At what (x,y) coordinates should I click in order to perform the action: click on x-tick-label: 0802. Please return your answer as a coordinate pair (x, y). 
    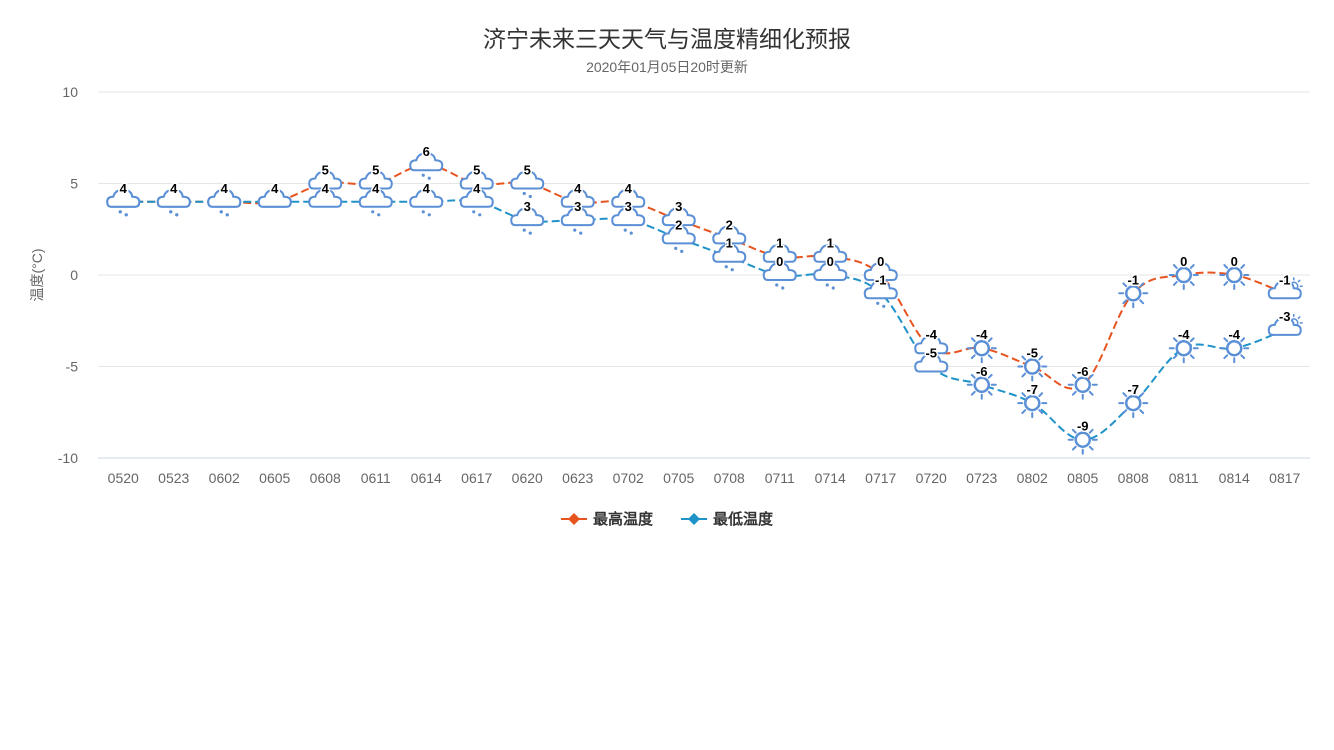
    Looking at the image, I should click on (1032, 478).